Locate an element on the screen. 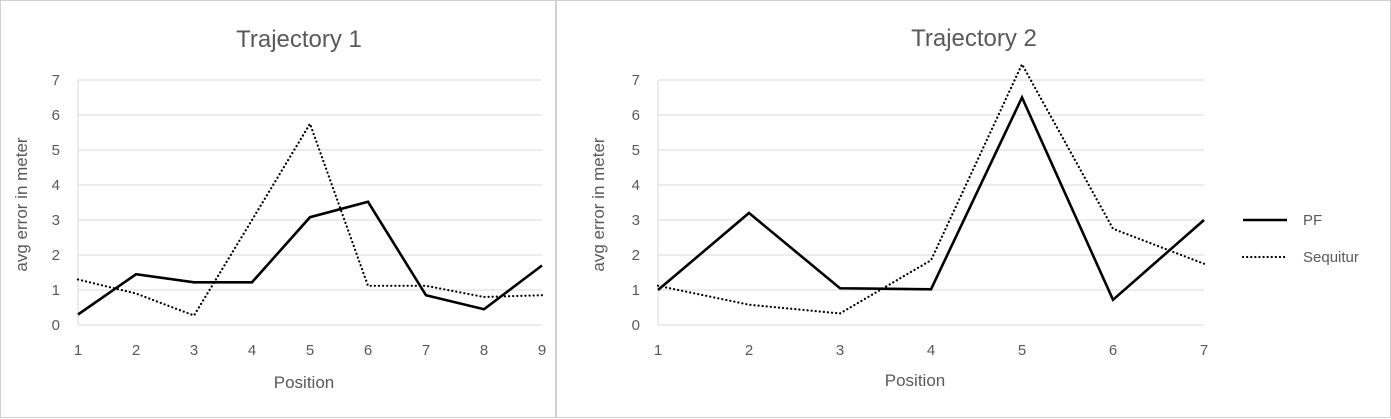 The image size is (1391, 419). chart-title: Trajectory 2 is located at coordinates (974, 38).